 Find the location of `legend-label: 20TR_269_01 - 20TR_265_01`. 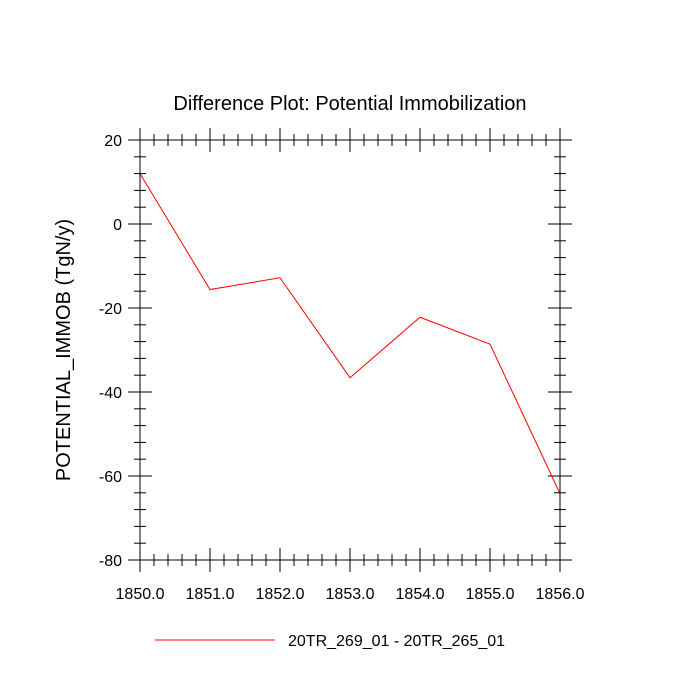

legend-label: 20TR_269_01 - 20TR_265_01 is located at coordinates (396, 641).